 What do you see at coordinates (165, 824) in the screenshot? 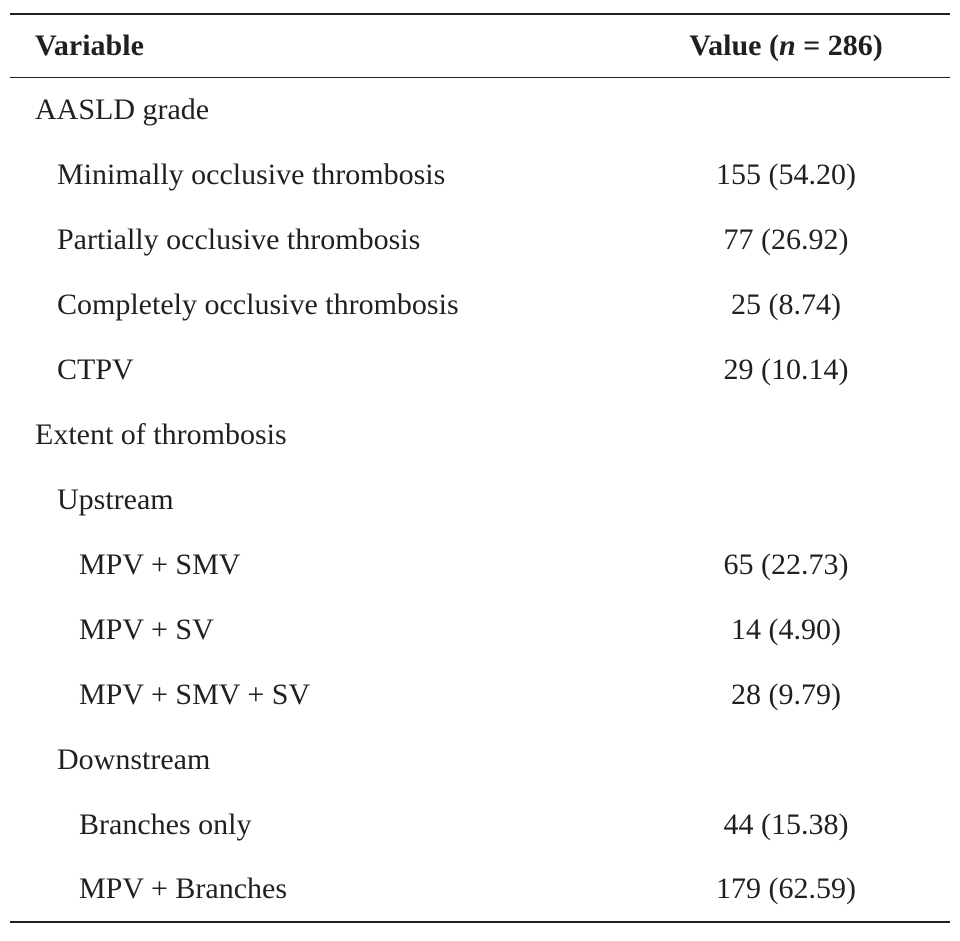
I see `row-label: Branches only` at bounding box center [165, 824].